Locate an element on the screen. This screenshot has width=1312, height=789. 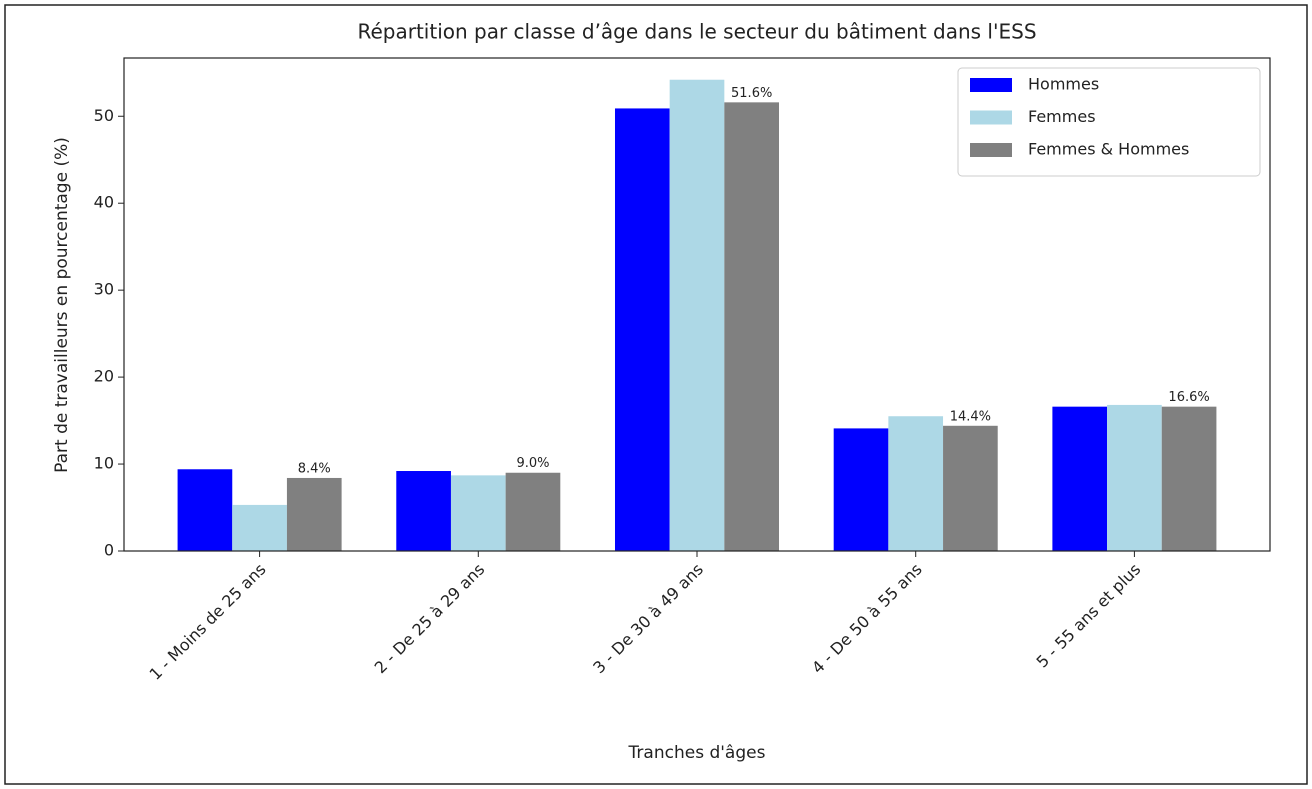
legend-label: Femmes is located at coordinates (1062, 116).